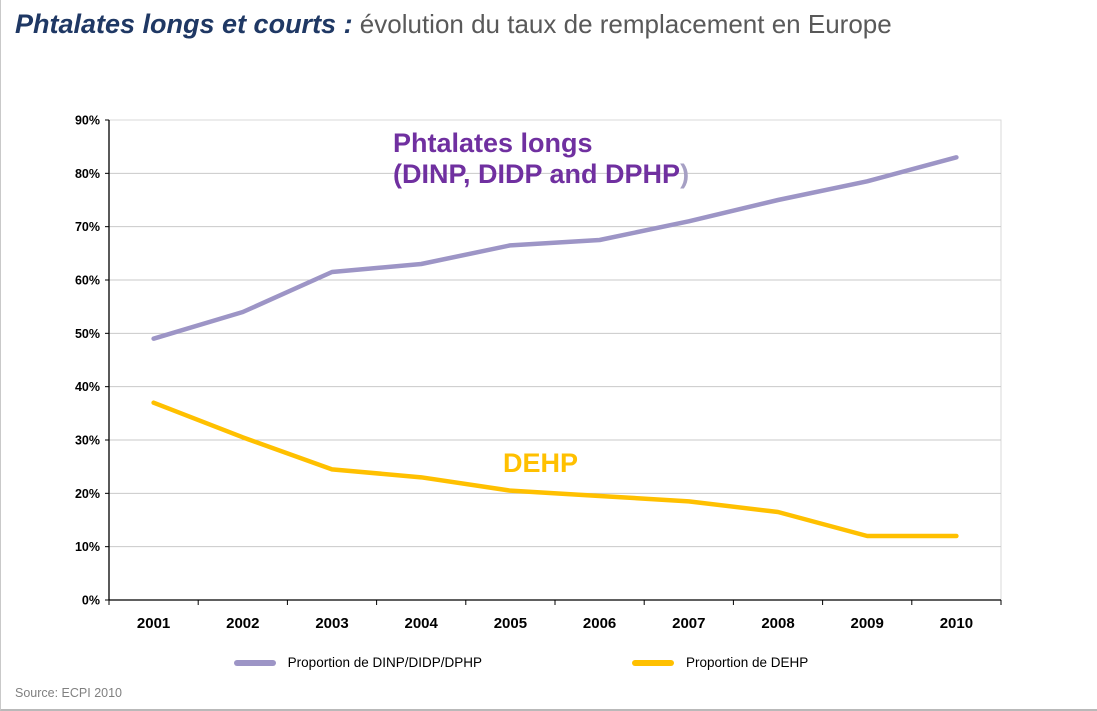 Image resolution: width=1097 pixels, height=711 pixels. Describe the element at coordinates (956, 623) in the screenshot. I see `x-axis-label: 2010` at that location.